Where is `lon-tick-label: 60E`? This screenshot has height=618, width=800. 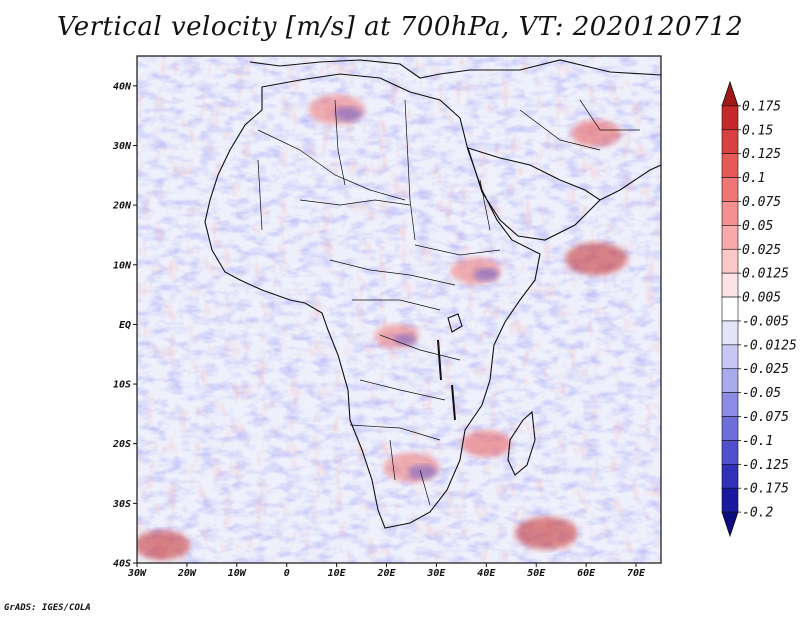
lon-tick-label: 60E is located at coordinates (586, 573).